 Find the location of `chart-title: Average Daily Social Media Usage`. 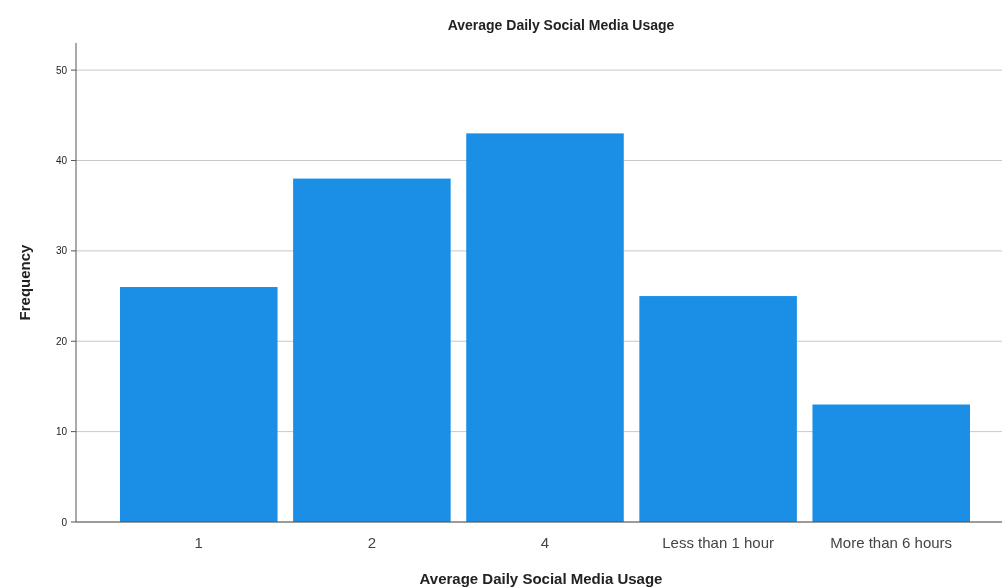

chart-title: Average Daily Social Media Usage is located at coordinates (561, 25).